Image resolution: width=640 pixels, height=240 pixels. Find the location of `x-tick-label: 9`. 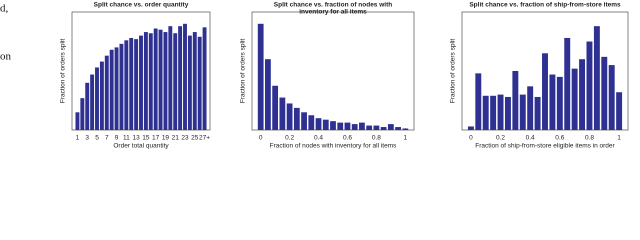

x-tick-label: 9 is located at coordinates (117, 138).